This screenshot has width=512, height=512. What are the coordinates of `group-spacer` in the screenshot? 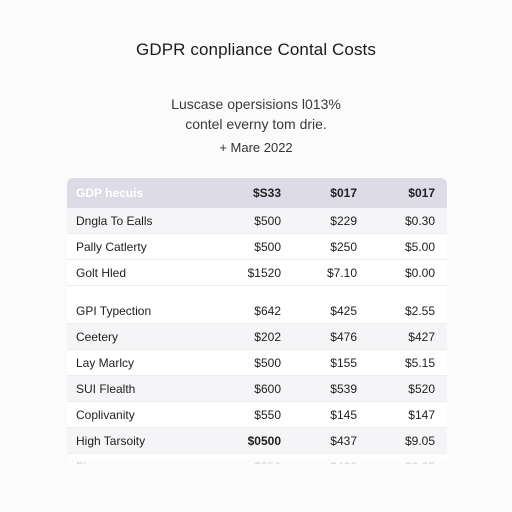 It's located at (257, 292).